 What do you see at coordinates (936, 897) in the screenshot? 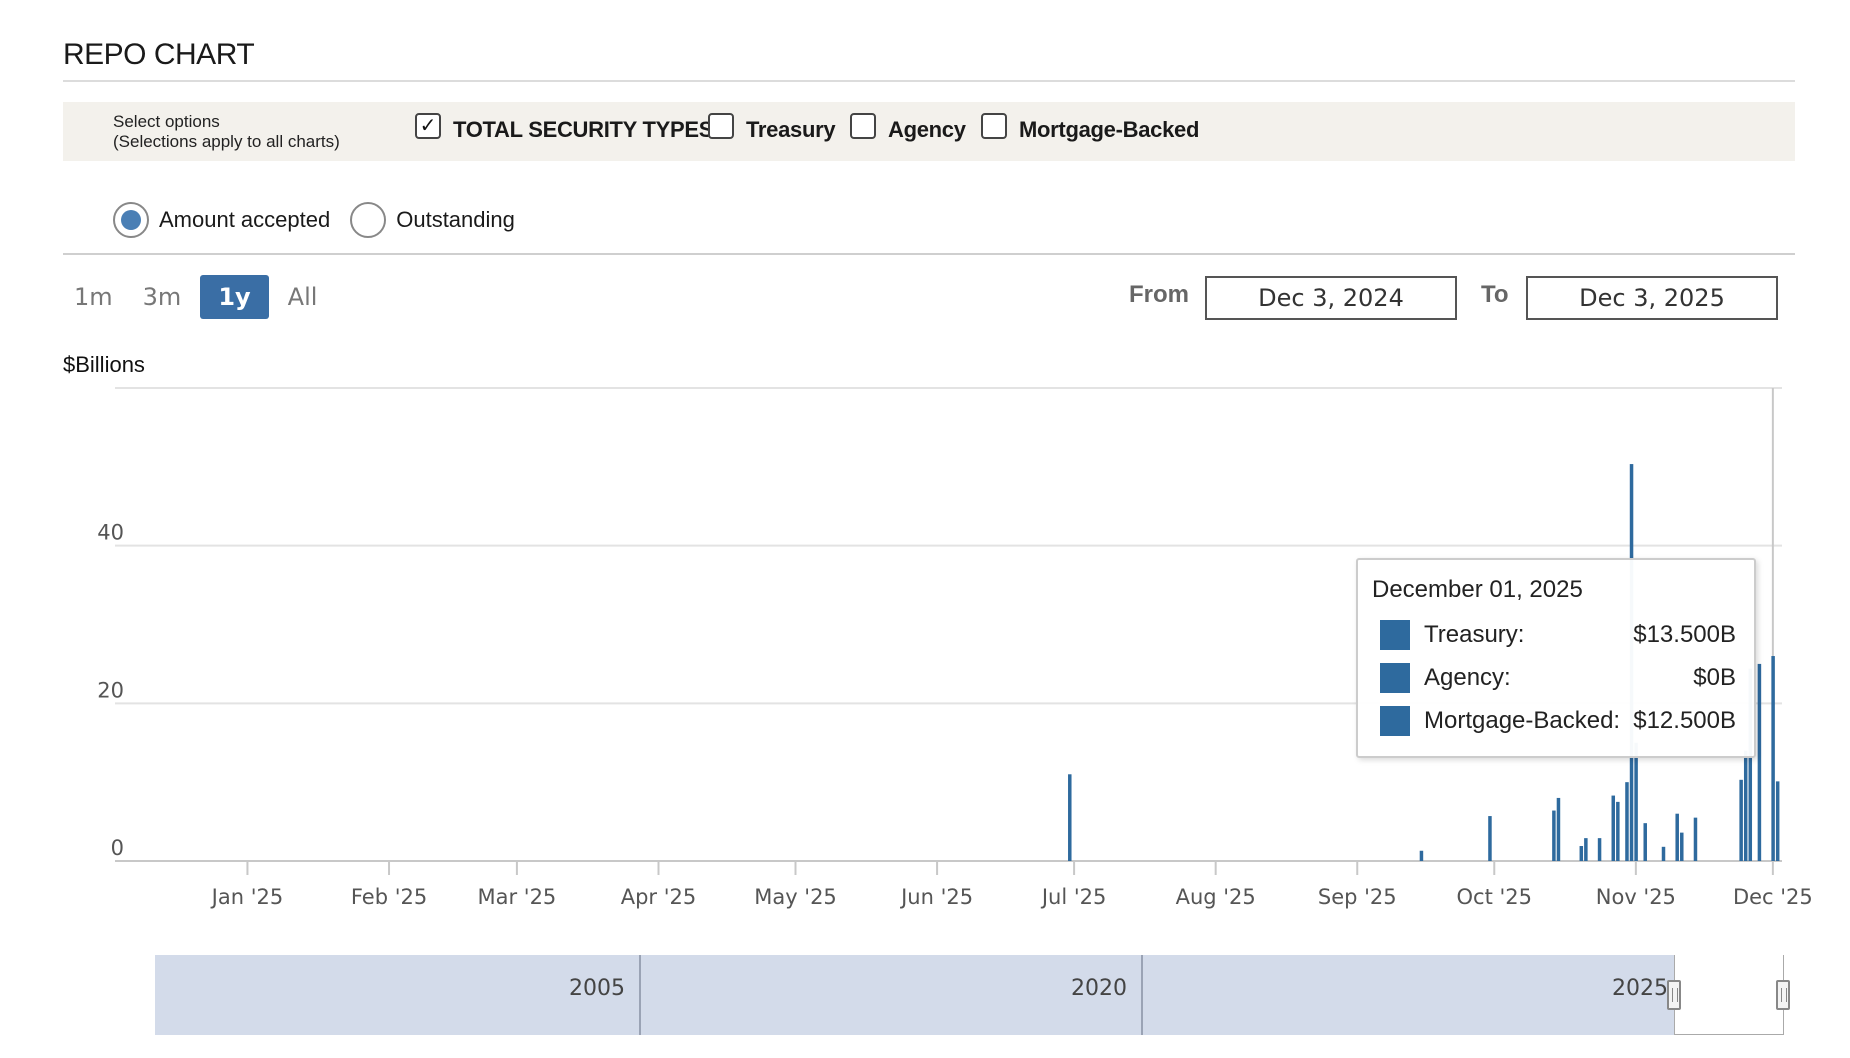
I see `x-tick-label: Jun '25` at bounding box center [936, 897].